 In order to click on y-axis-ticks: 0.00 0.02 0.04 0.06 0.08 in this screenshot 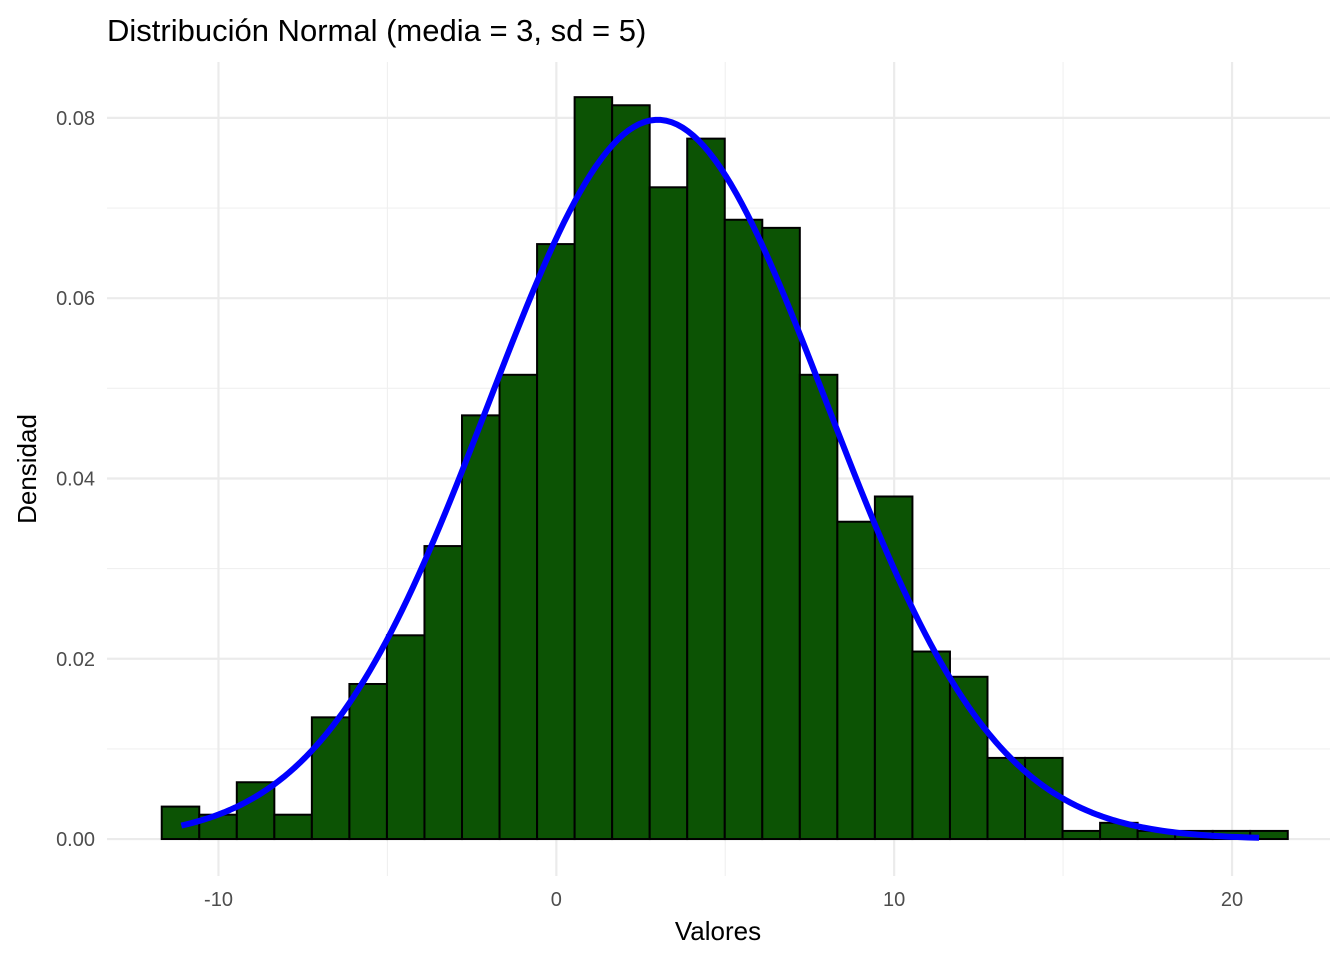, I will do `click(75, 479)`.